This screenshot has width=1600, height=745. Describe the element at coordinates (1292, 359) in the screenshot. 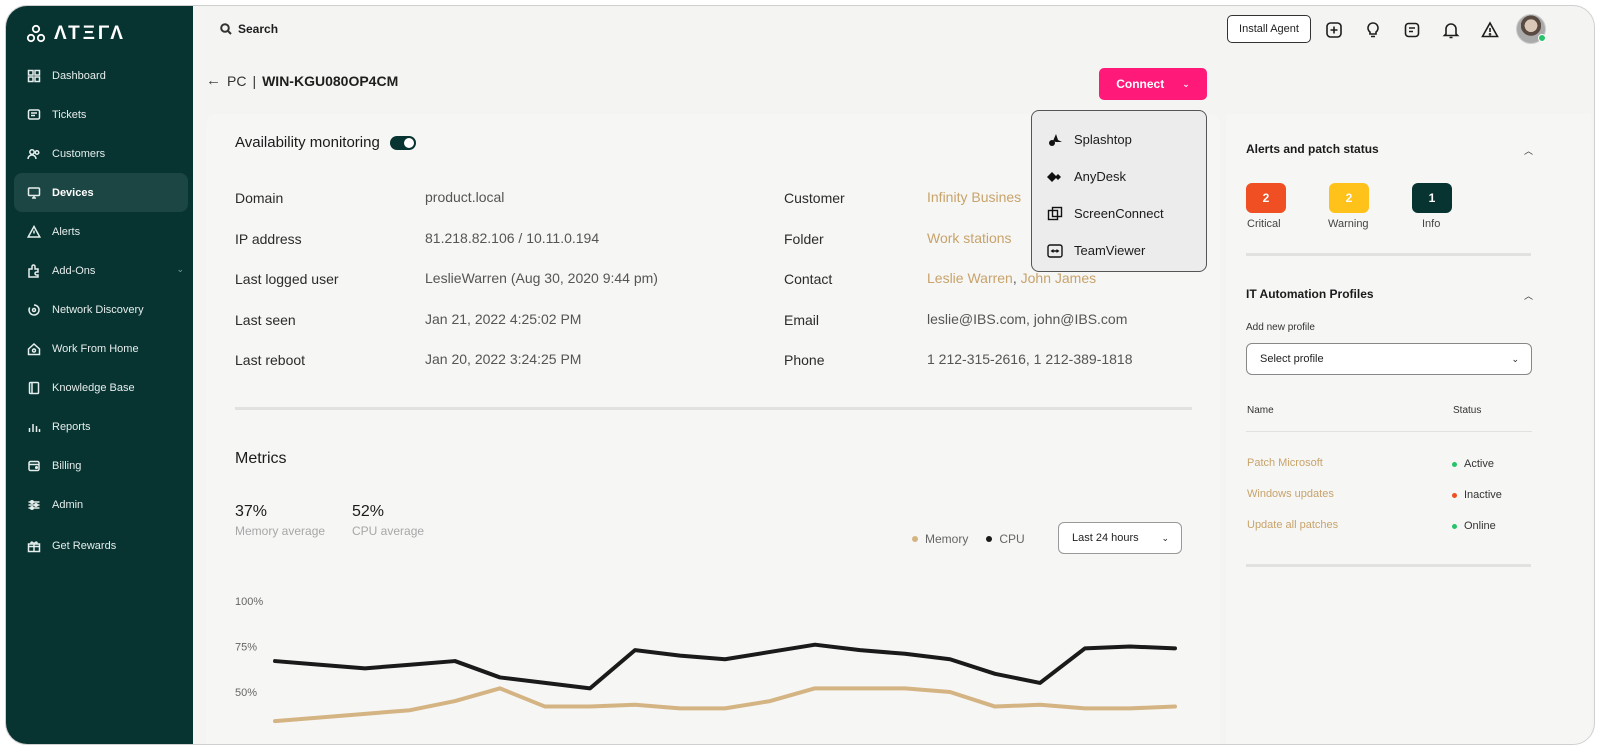

I see `profile-select-placeholder: Select profile` at that location.